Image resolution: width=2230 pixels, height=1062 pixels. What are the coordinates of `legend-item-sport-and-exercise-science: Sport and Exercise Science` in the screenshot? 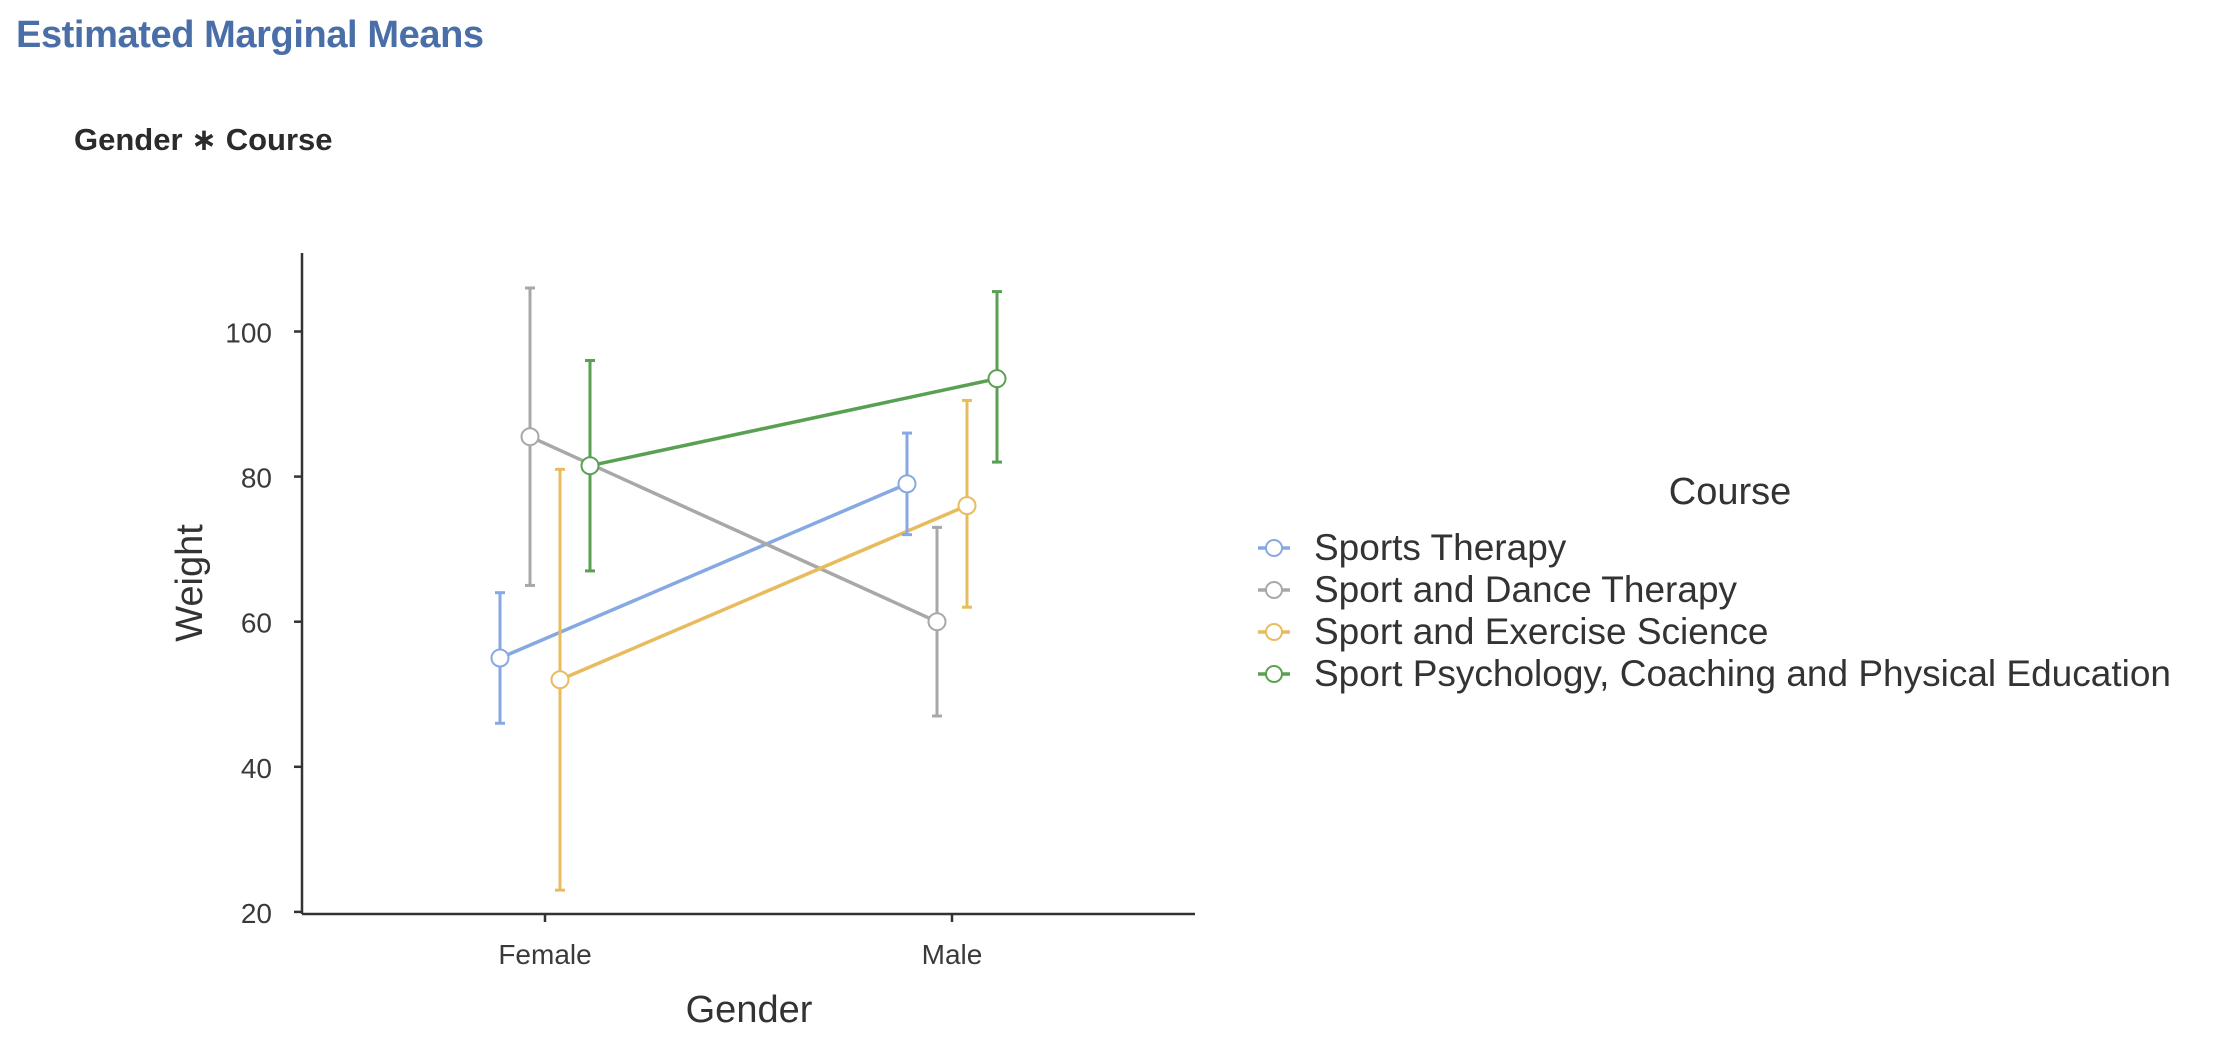 It's located at (1513, 631).